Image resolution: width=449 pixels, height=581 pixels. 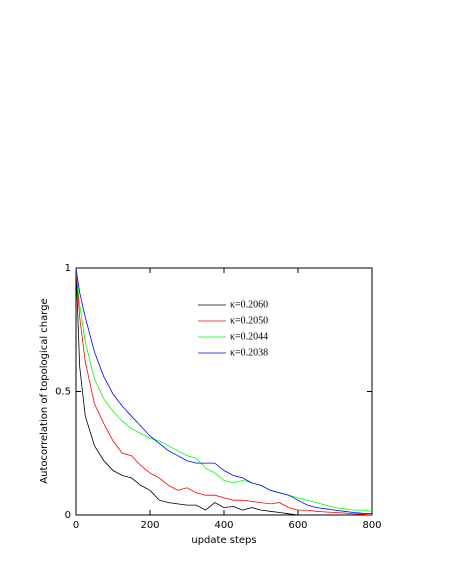 I want to click on x-tick-label: 200, so click(x=149, y=525).